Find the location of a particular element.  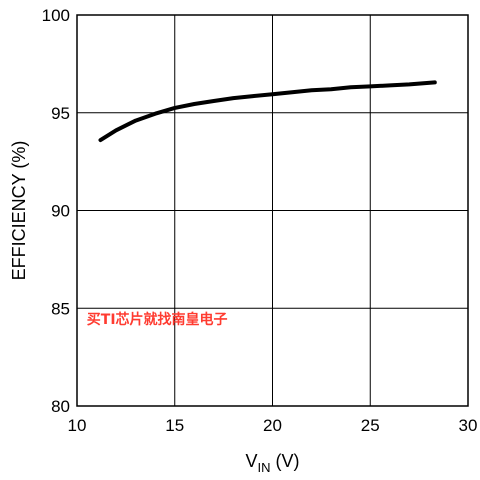

x-tick-label-20: 20 is located at coordinates (272, 425).